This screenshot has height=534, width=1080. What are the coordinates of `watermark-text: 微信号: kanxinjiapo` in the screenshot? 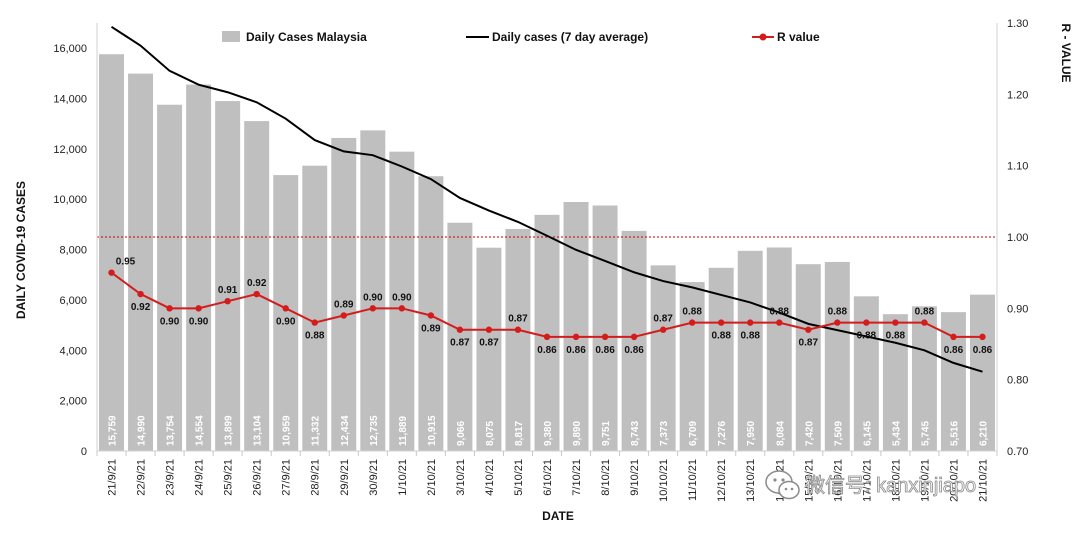 It's located at (890, 485).